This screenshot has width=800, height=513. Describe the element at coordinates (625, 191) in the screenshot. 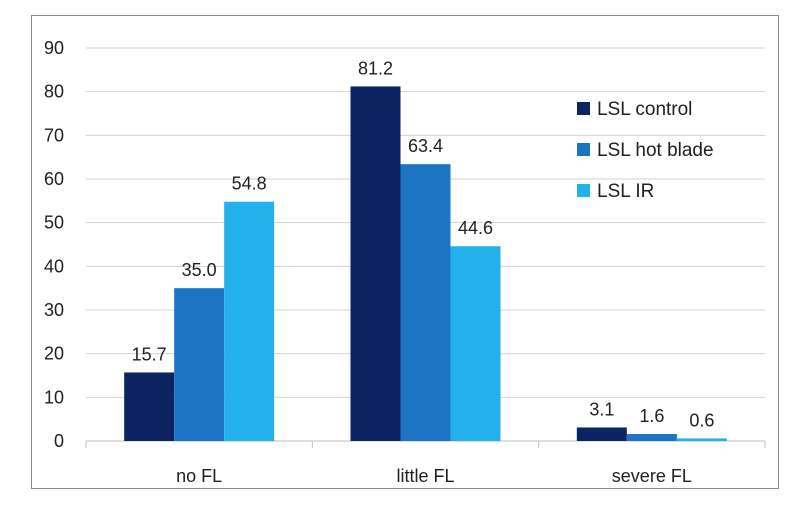

I see `legend-label: LSL IR` at that location.